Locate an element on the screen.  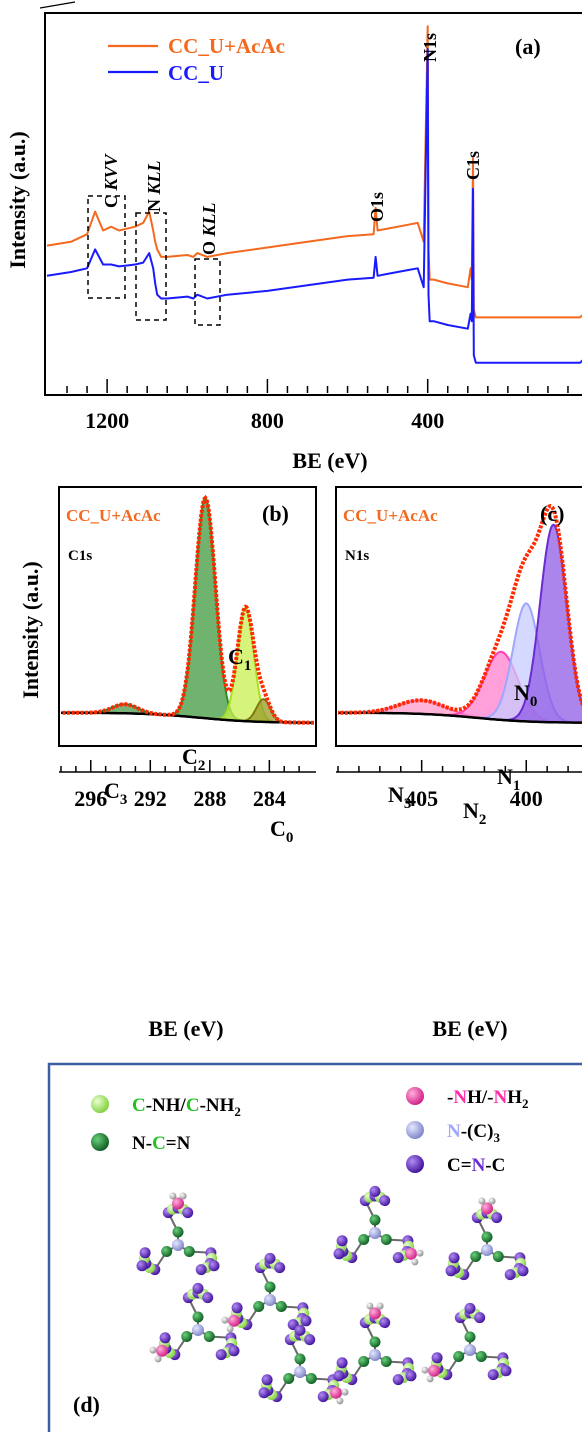
legend-label-1: N-C=N is located at coordinates (161, 1143).